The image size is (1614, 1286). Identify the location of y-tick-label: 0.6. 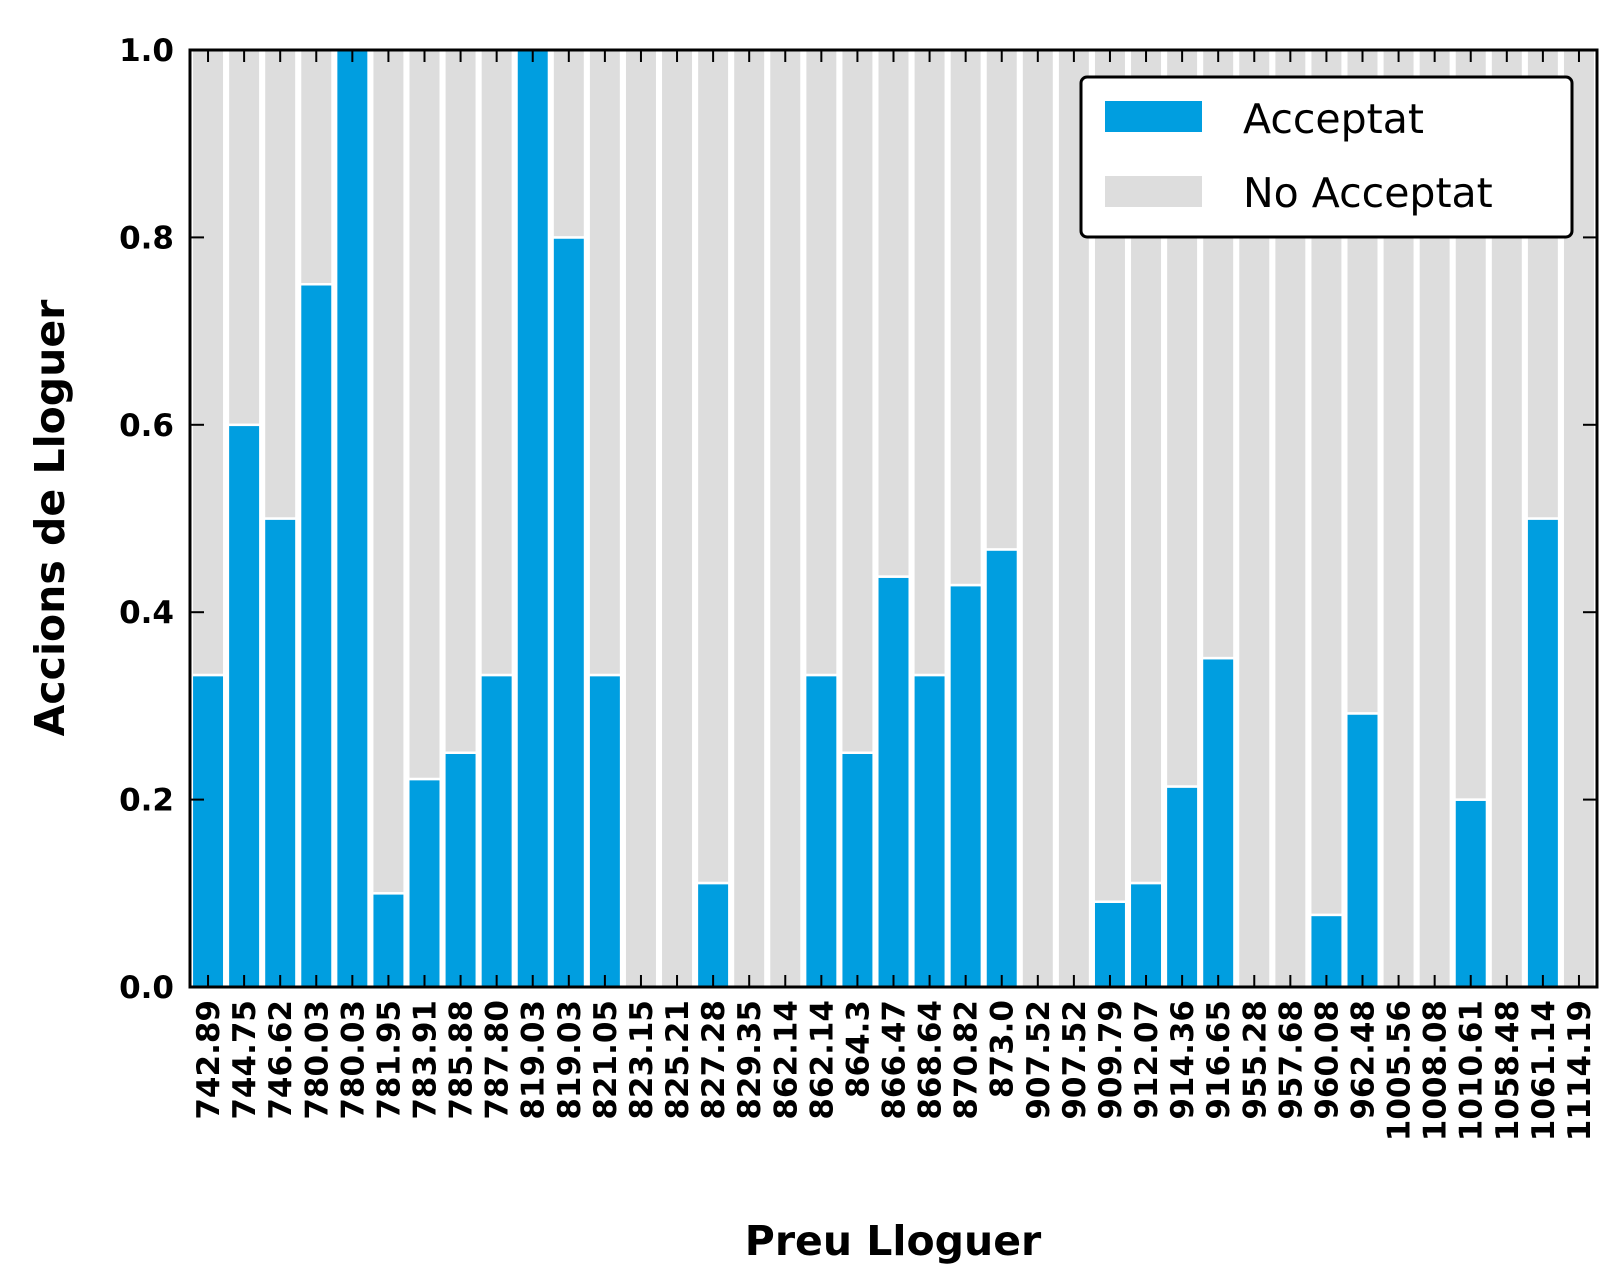
(146, 426).